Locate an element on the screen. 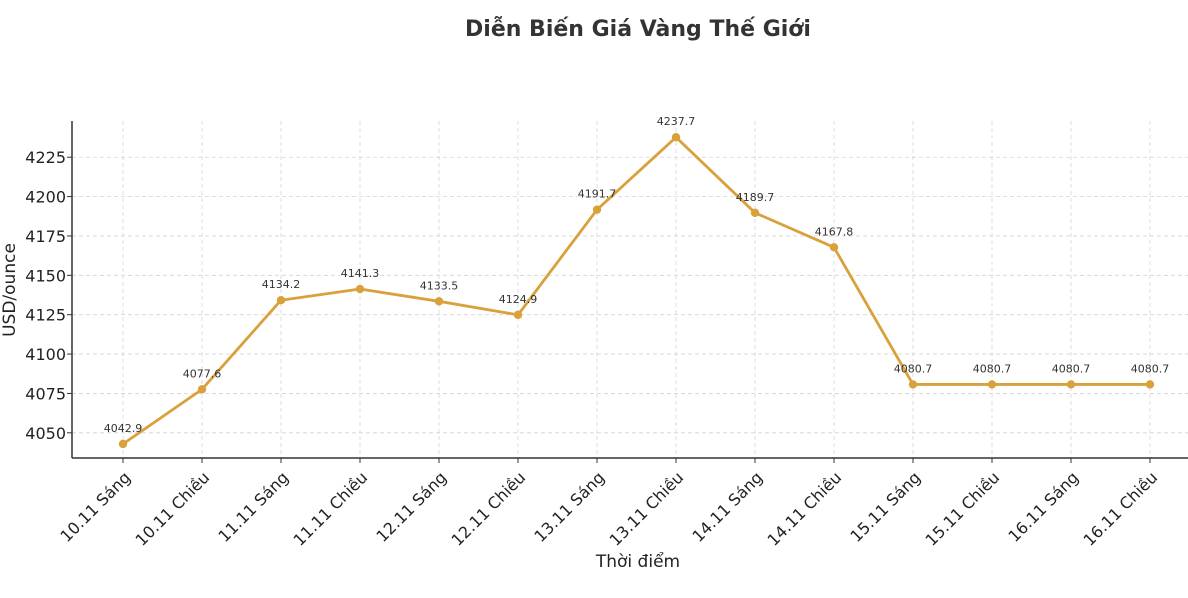  y-tick-label: 4150 is located at coordinates (45, 275).